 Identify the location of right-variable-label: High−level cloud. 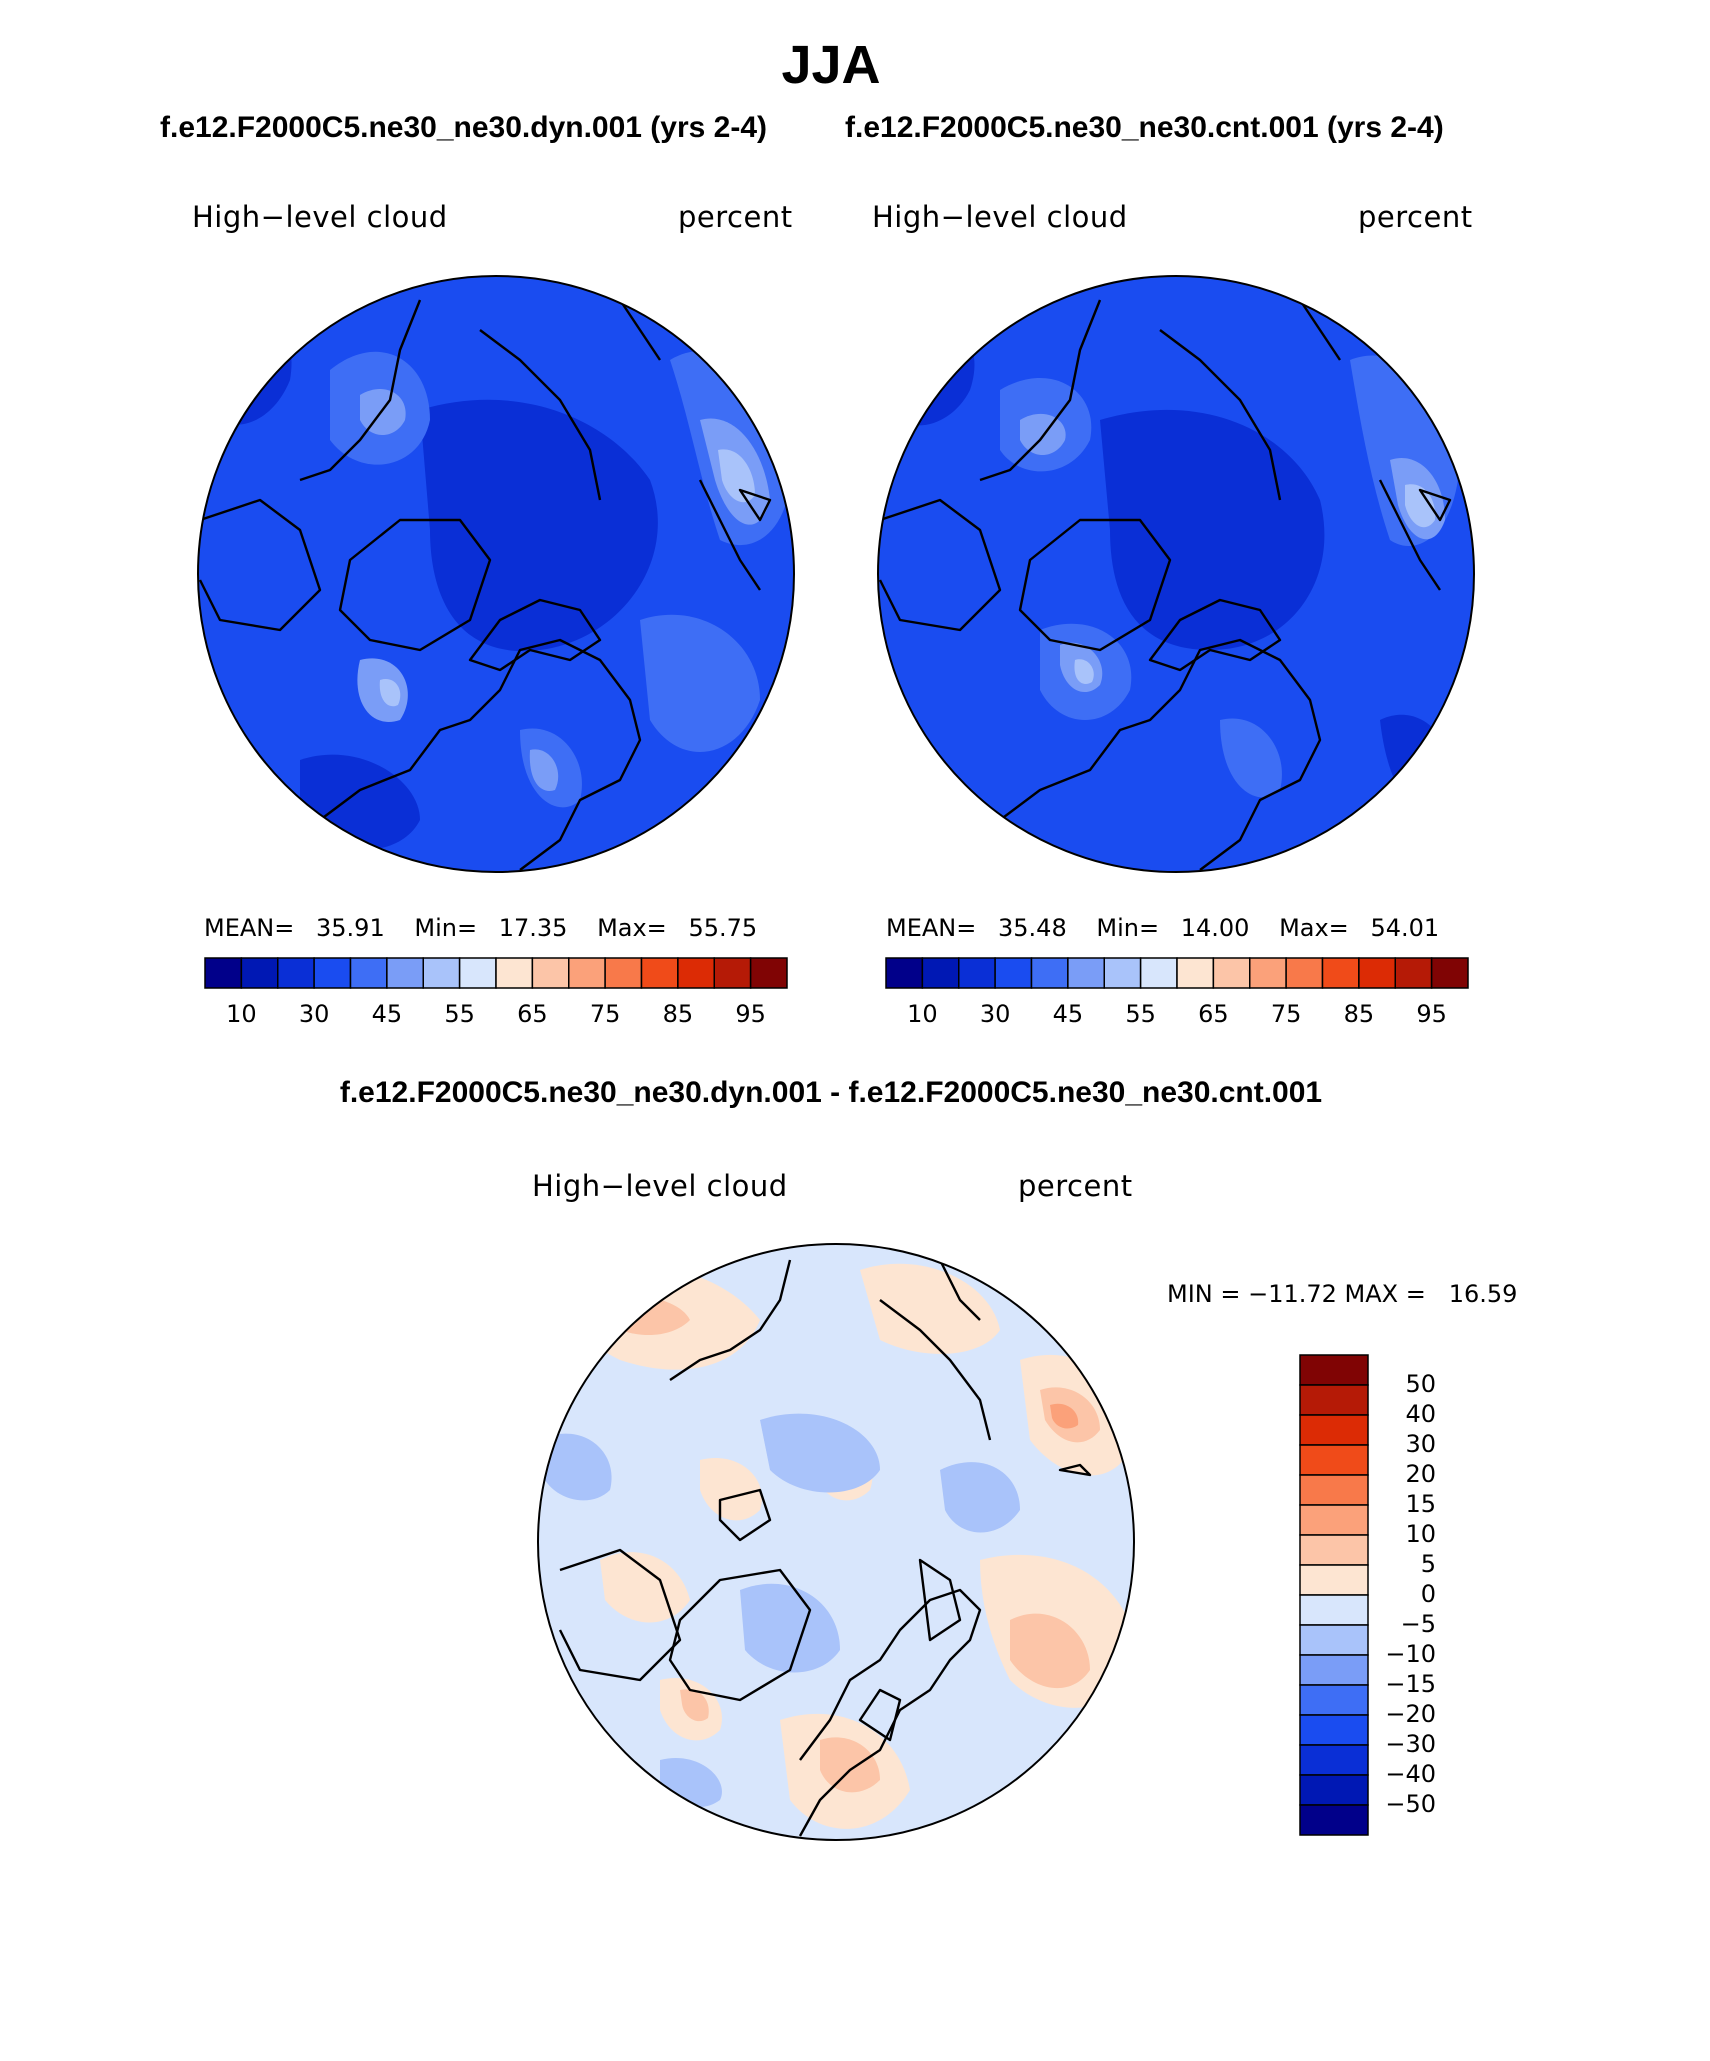
(1000, 217).